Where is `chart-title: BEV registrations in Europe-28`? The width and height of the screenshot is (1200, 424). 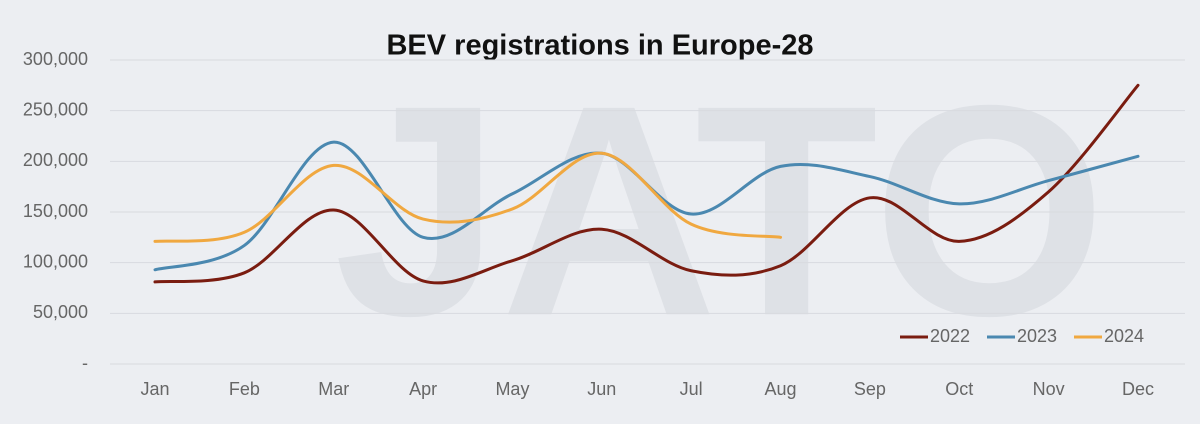
chart-title: BEV registrations in Europe-28 is located at coordinates (599, 46).